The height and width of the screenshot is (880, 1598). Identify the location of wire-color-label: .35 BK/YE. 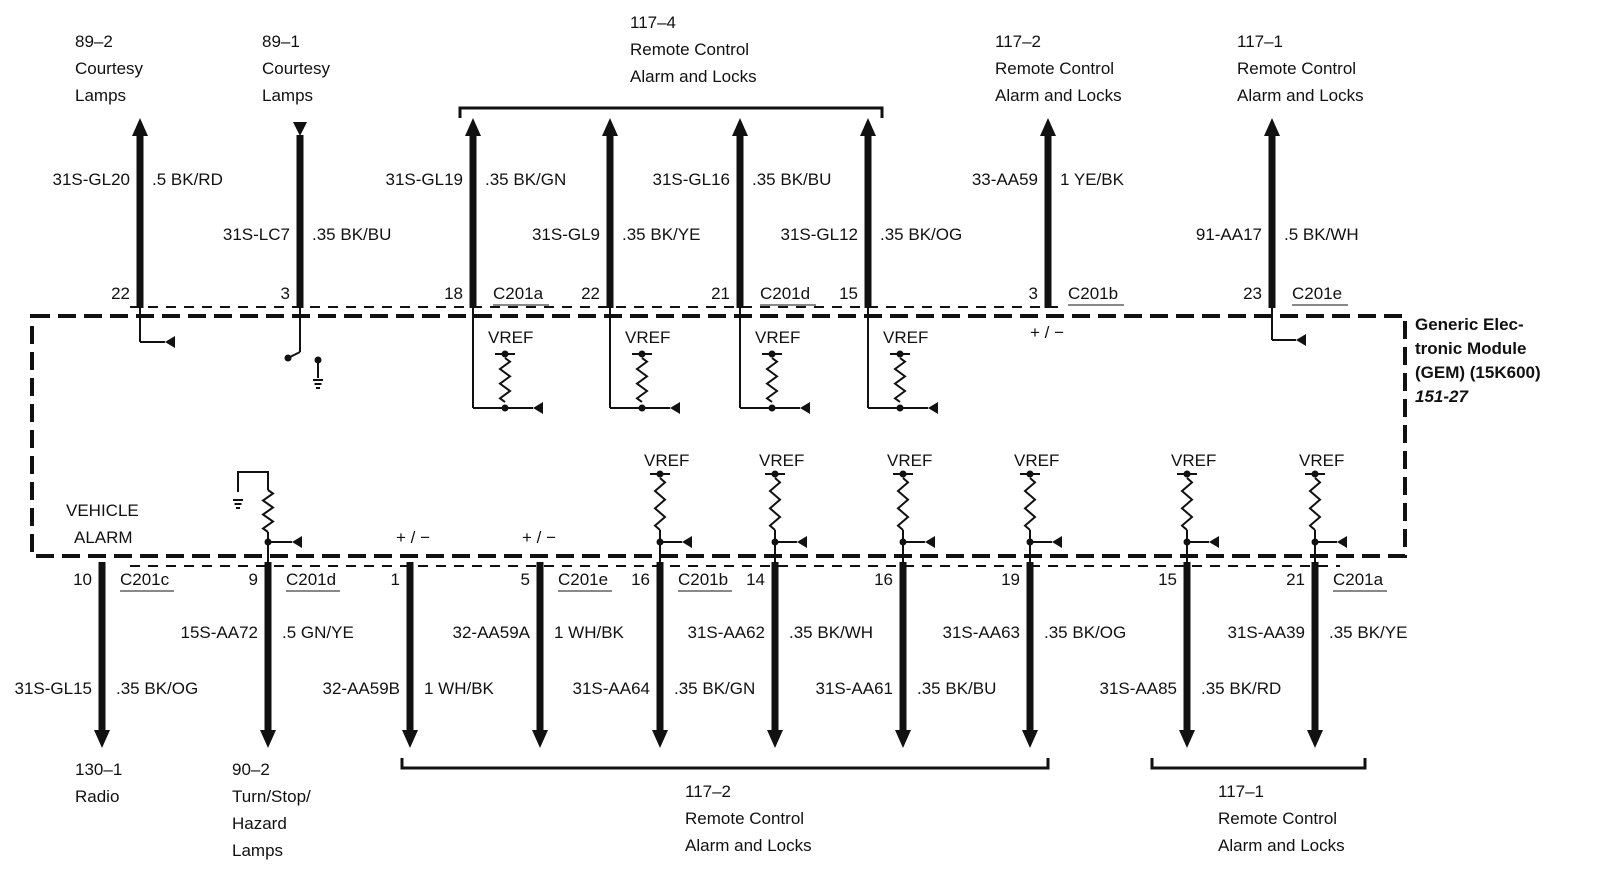
(661, 234).